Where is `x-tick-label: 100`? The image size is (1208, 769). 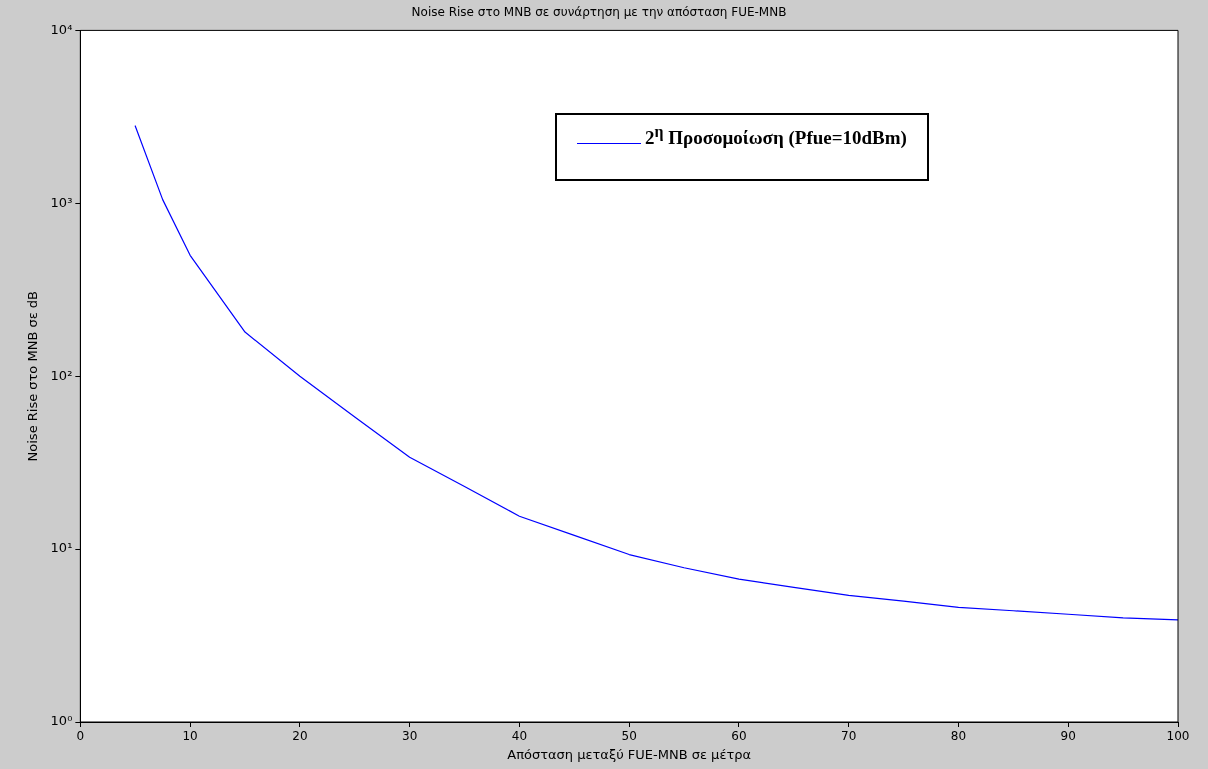
x-tick-label: 100 is located at coordinates (1178, 736).